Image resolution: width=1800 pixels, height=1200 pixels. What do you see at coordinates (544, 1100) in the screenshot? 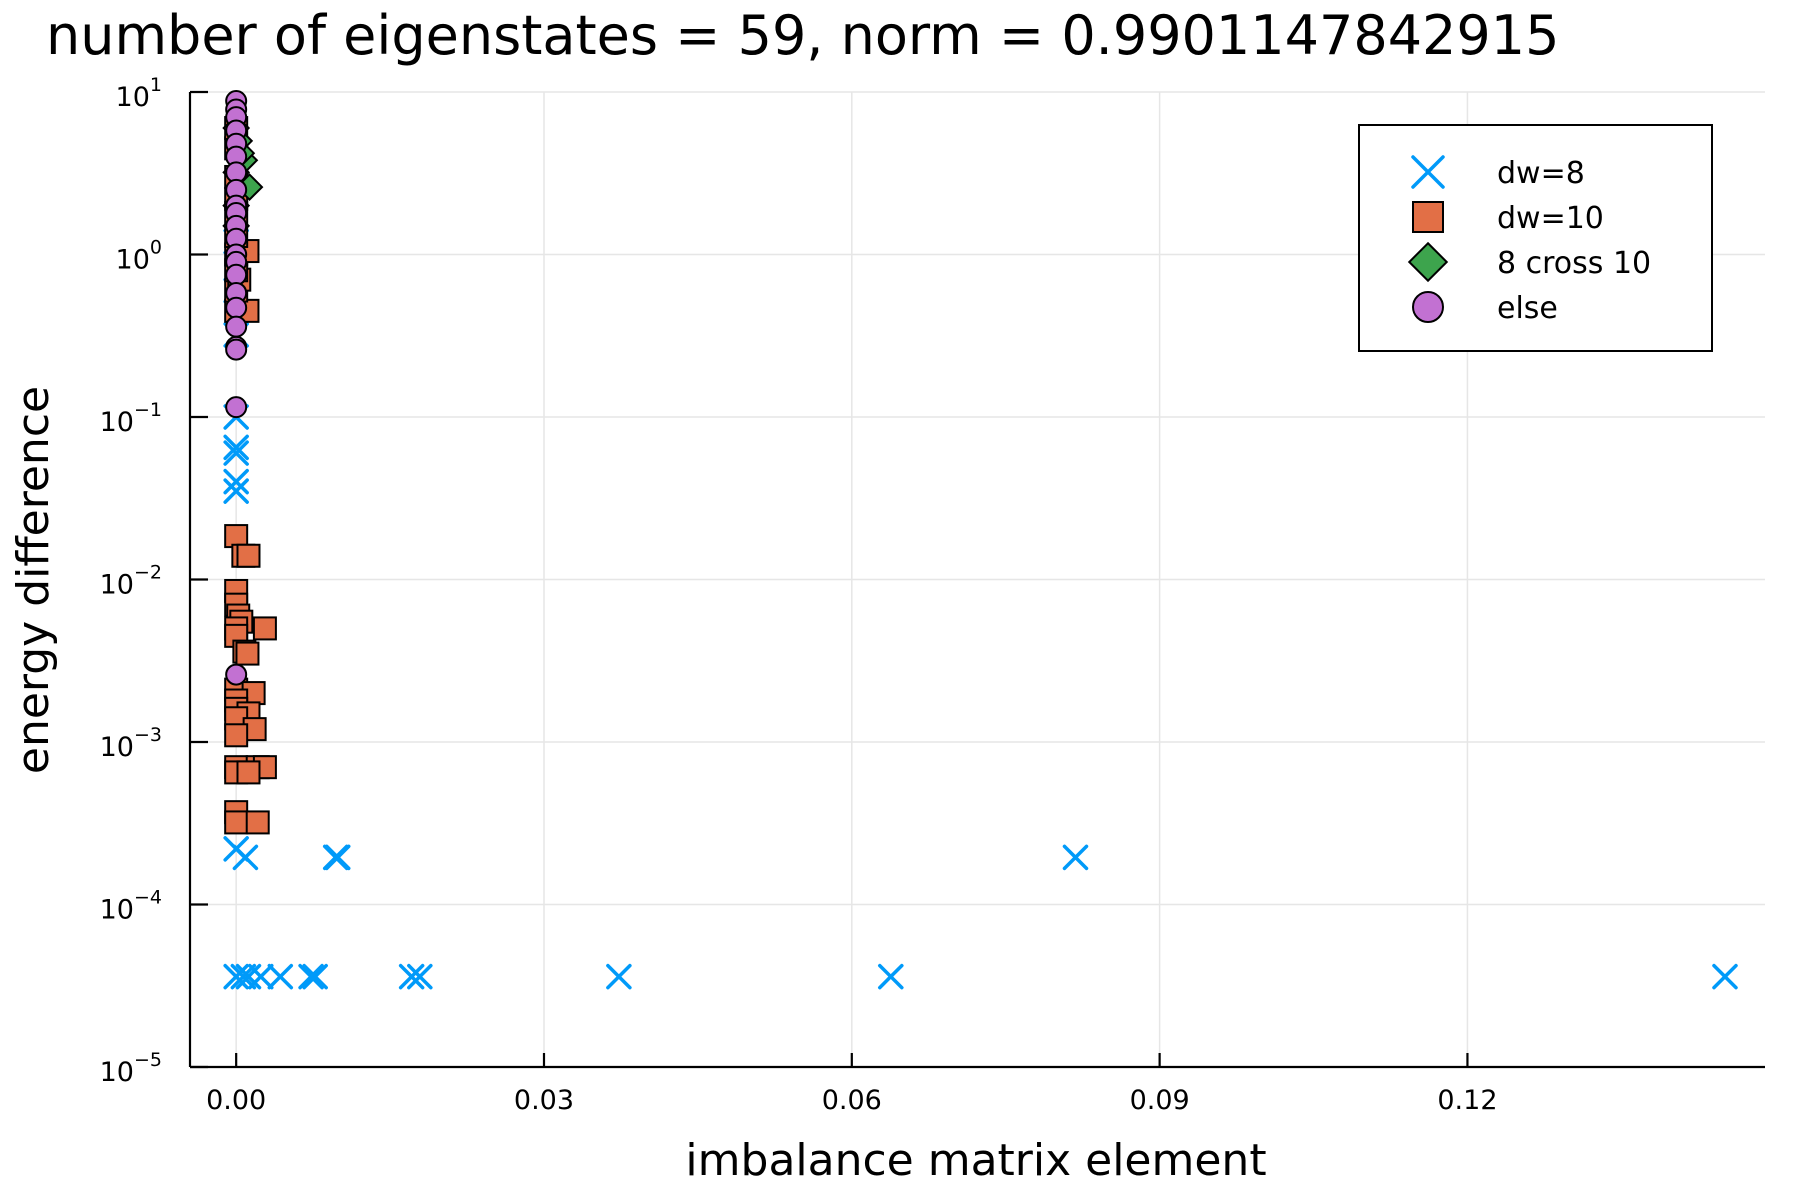
I see `x-tick-label: 0.03` at bounding box center [544, 1100].